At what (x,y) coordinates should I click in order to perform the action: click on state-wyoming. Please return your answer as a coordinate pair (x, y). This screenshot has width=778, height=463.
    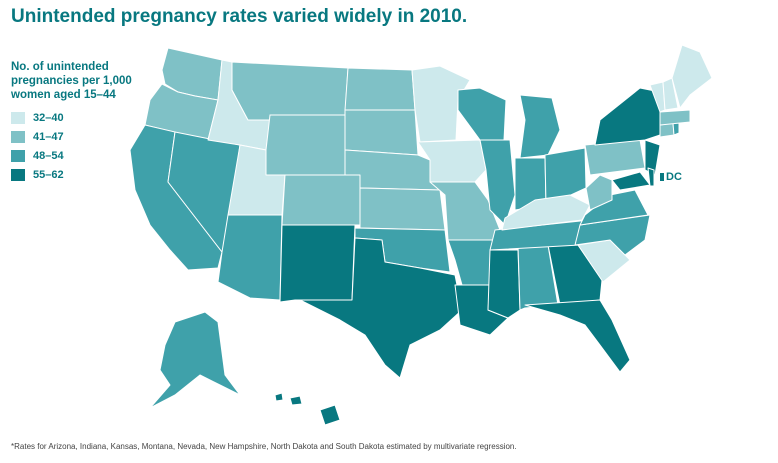
    Looking at the image, I should click on (305, 145).